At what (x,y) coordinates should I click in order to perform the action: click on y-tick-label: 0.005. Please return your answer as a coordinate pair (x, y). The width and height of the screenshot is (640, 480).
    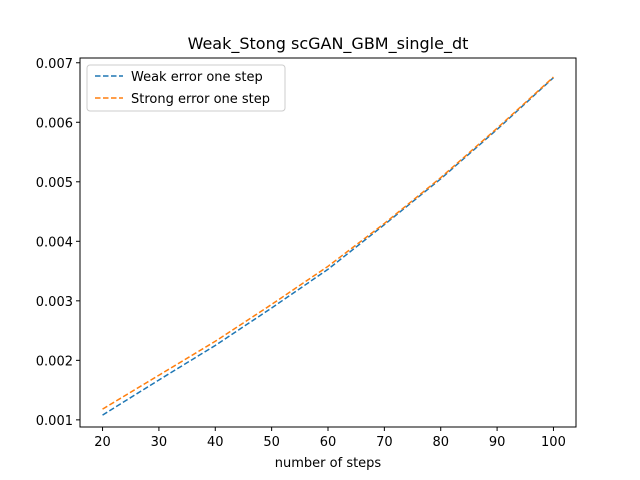
    Looking at the image, I should click on (54, 183).